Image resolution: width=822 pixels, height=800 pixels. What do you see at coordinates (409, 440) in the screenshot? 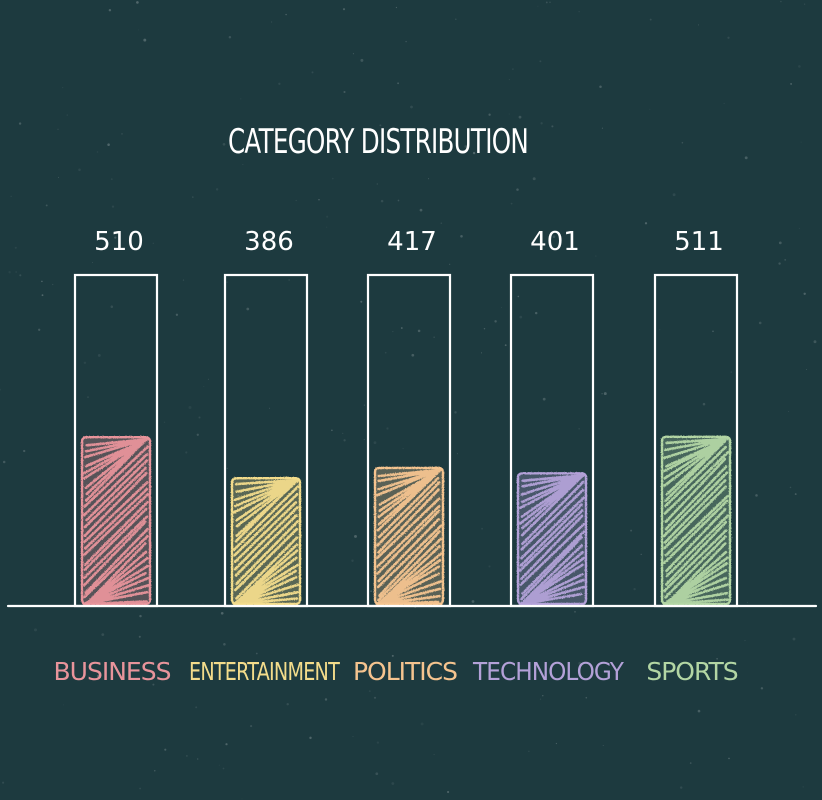
I see `bar-group-politics` at bounding box center [409, 440].